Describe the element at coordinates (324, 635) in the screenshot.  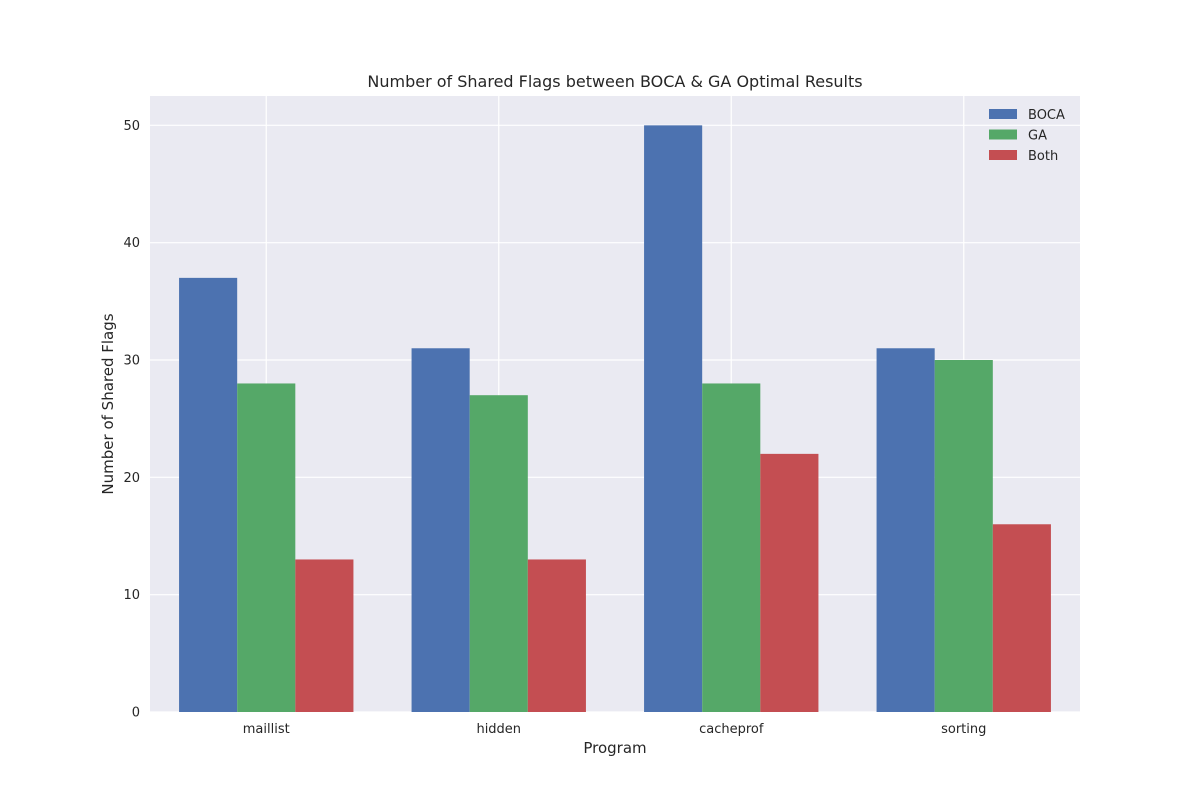
I see `bar-both-maillist` at that location.